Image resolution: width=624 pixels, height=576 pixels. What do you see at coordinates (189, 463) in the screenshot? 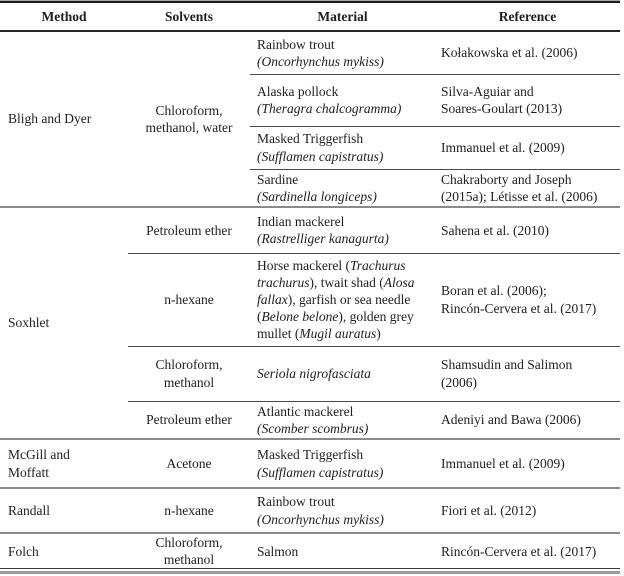
I see `solvents-cell: Acetone` at bounding box center [189, 463].